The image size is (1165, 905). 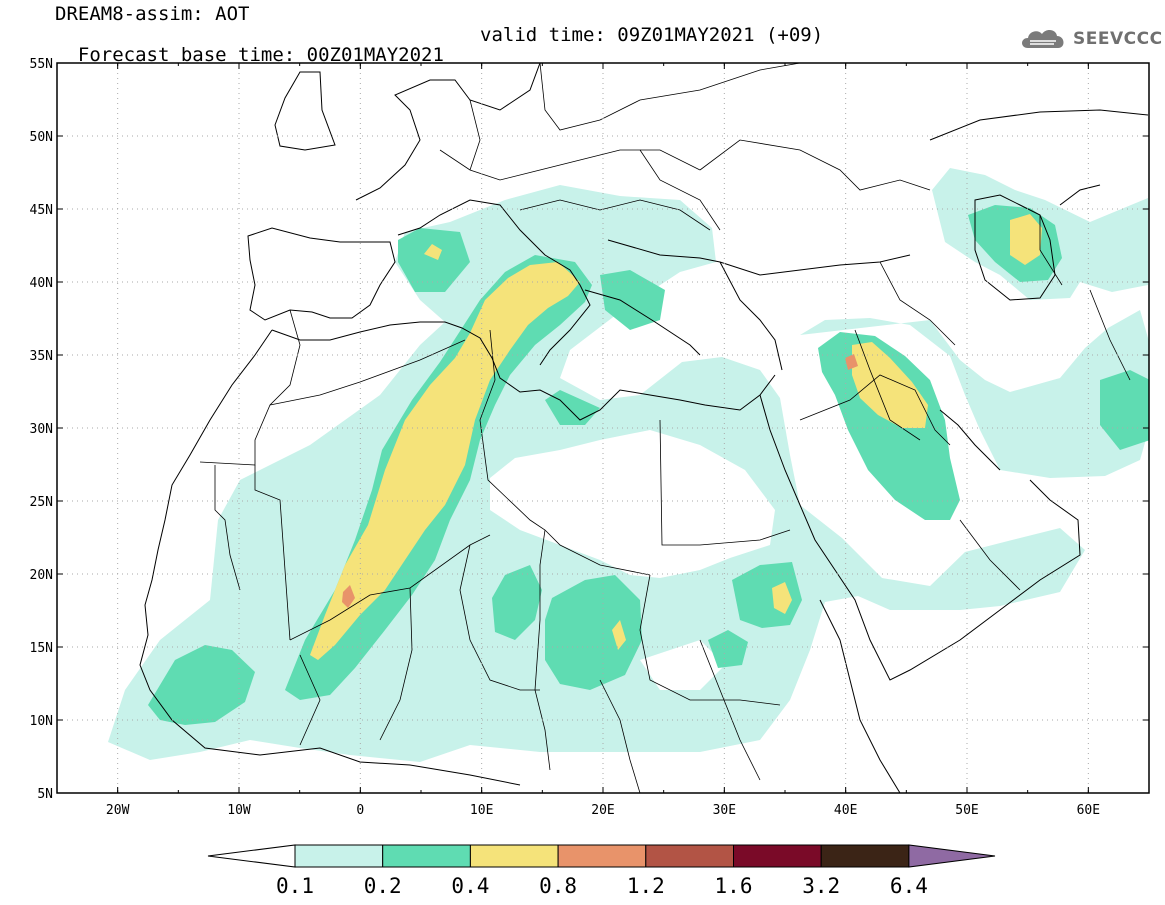 What do you see at coordinates (470, 886) in the screenshot?
I see `colorbar-label: 0.4` at bounding box center [470, 886].